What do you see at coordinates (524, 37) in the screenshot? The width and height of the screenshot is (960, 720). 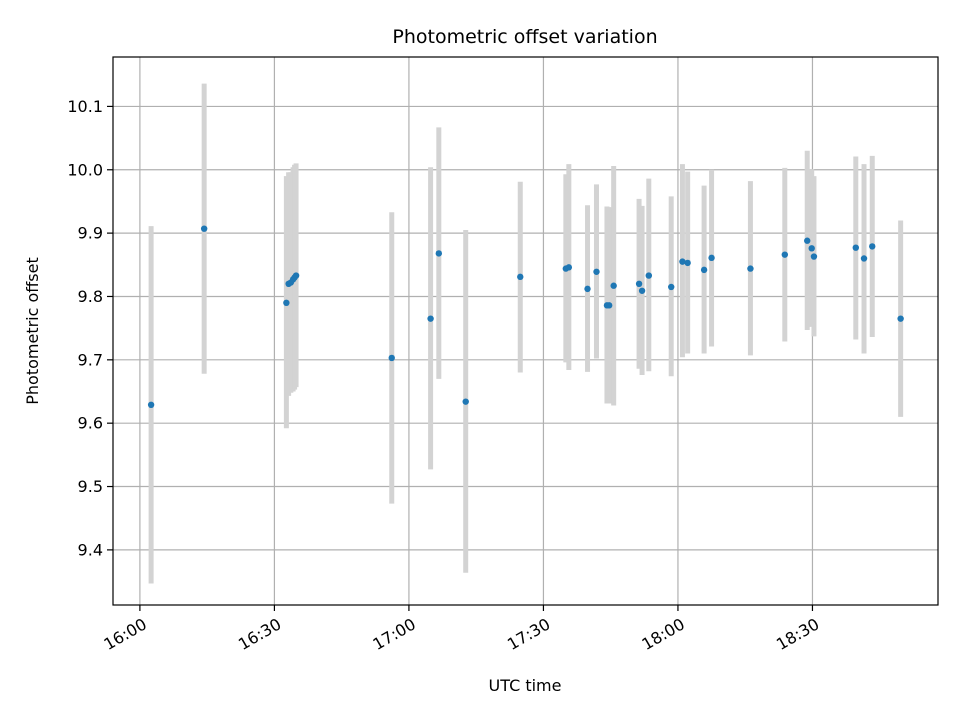 I see `chart-title: Photometric offset variation` at bounding box center [524, 37].